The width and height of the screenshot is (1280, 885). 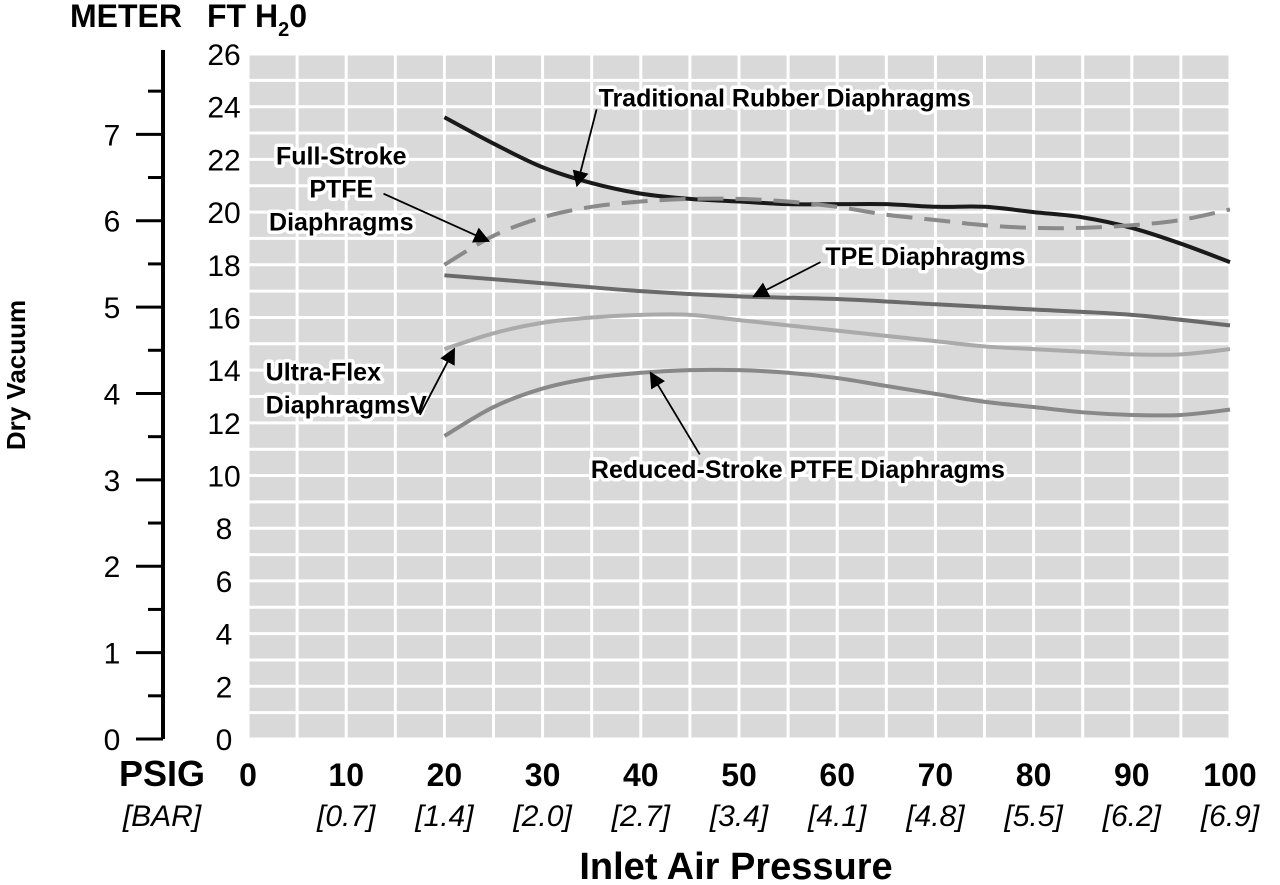 I want to click on x-tick-label: 70, so click(x=936, y=775).